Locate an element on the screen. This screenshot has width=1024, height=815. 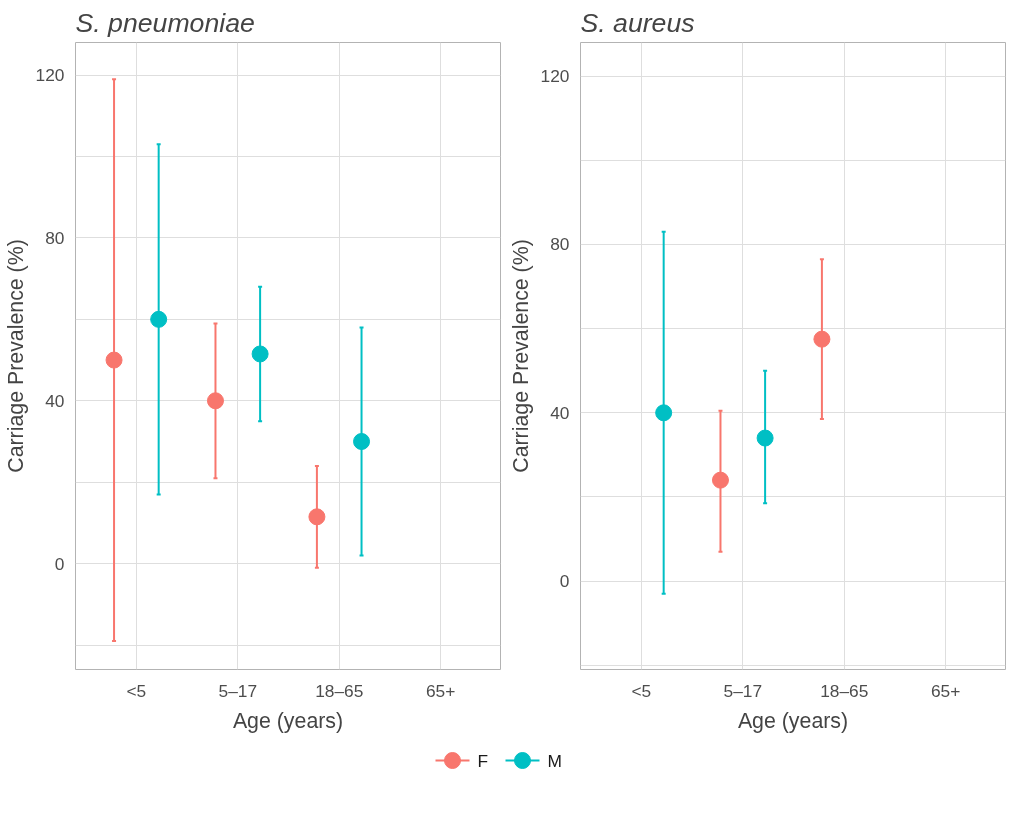
chart-title: S. aureus is located at coordinates (637, 22).